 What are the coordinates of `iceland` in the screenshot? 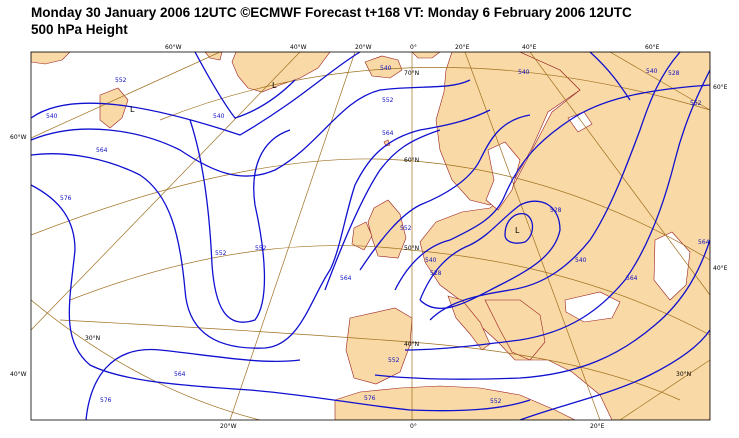 It's located at (383, 67).